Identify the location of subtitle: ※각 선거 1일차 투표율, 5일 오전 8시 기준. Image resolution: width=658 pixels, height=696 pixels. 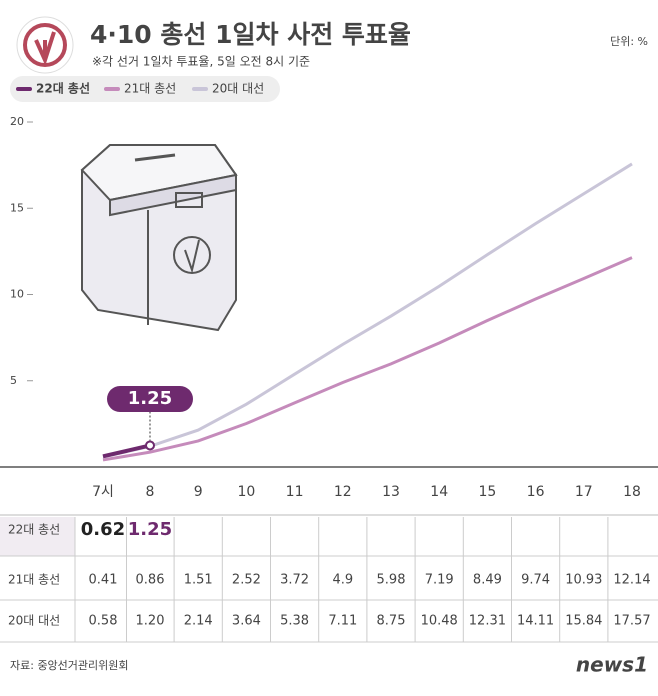
(201, 62).